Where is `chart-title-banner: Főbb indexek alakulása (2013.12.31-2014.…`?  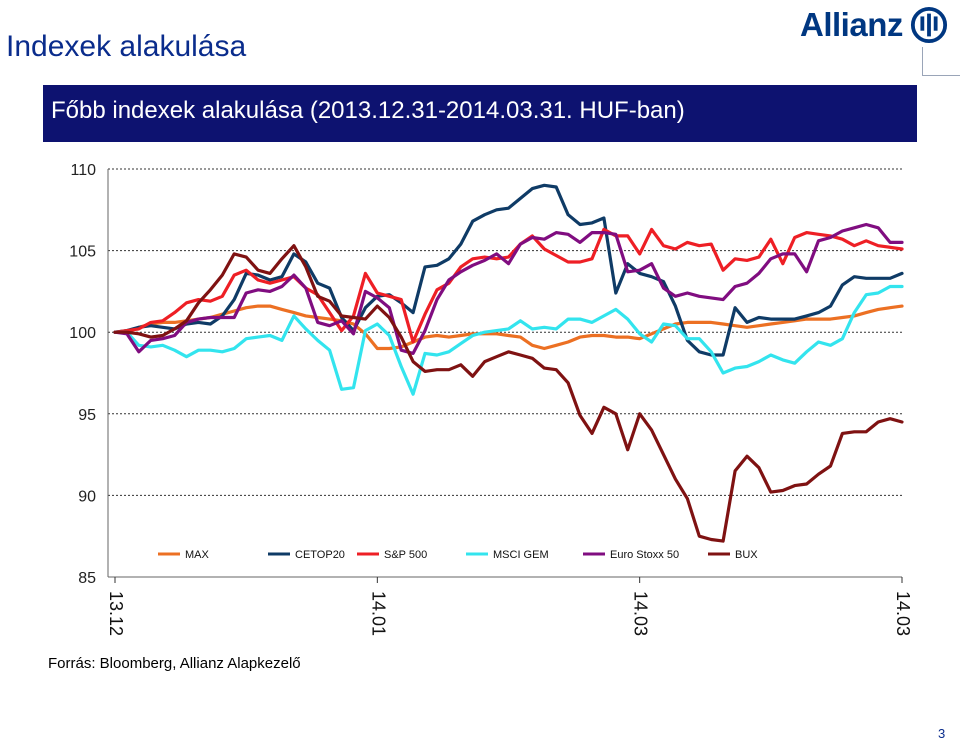 chart-title-banner: Főbb indexek alakulása (2013.12.31-2014.… is located at coordinates (480, 113).